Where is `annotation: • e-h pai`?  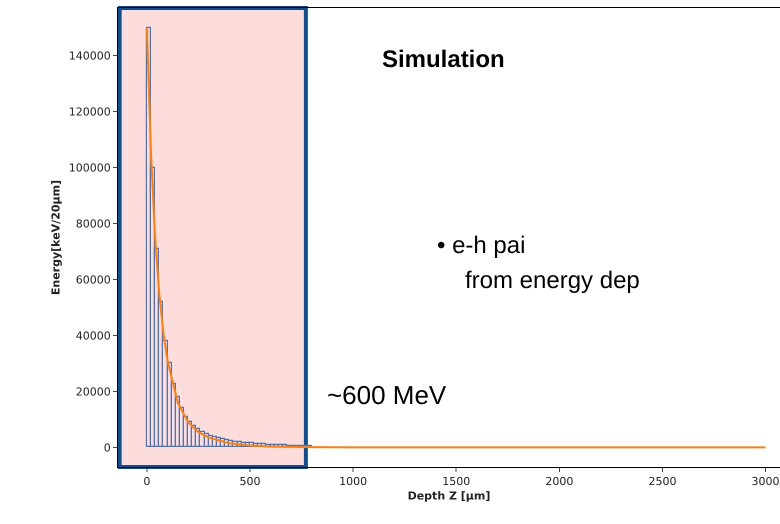 annotation: • e-h pai is located at coordinates (481, 245).